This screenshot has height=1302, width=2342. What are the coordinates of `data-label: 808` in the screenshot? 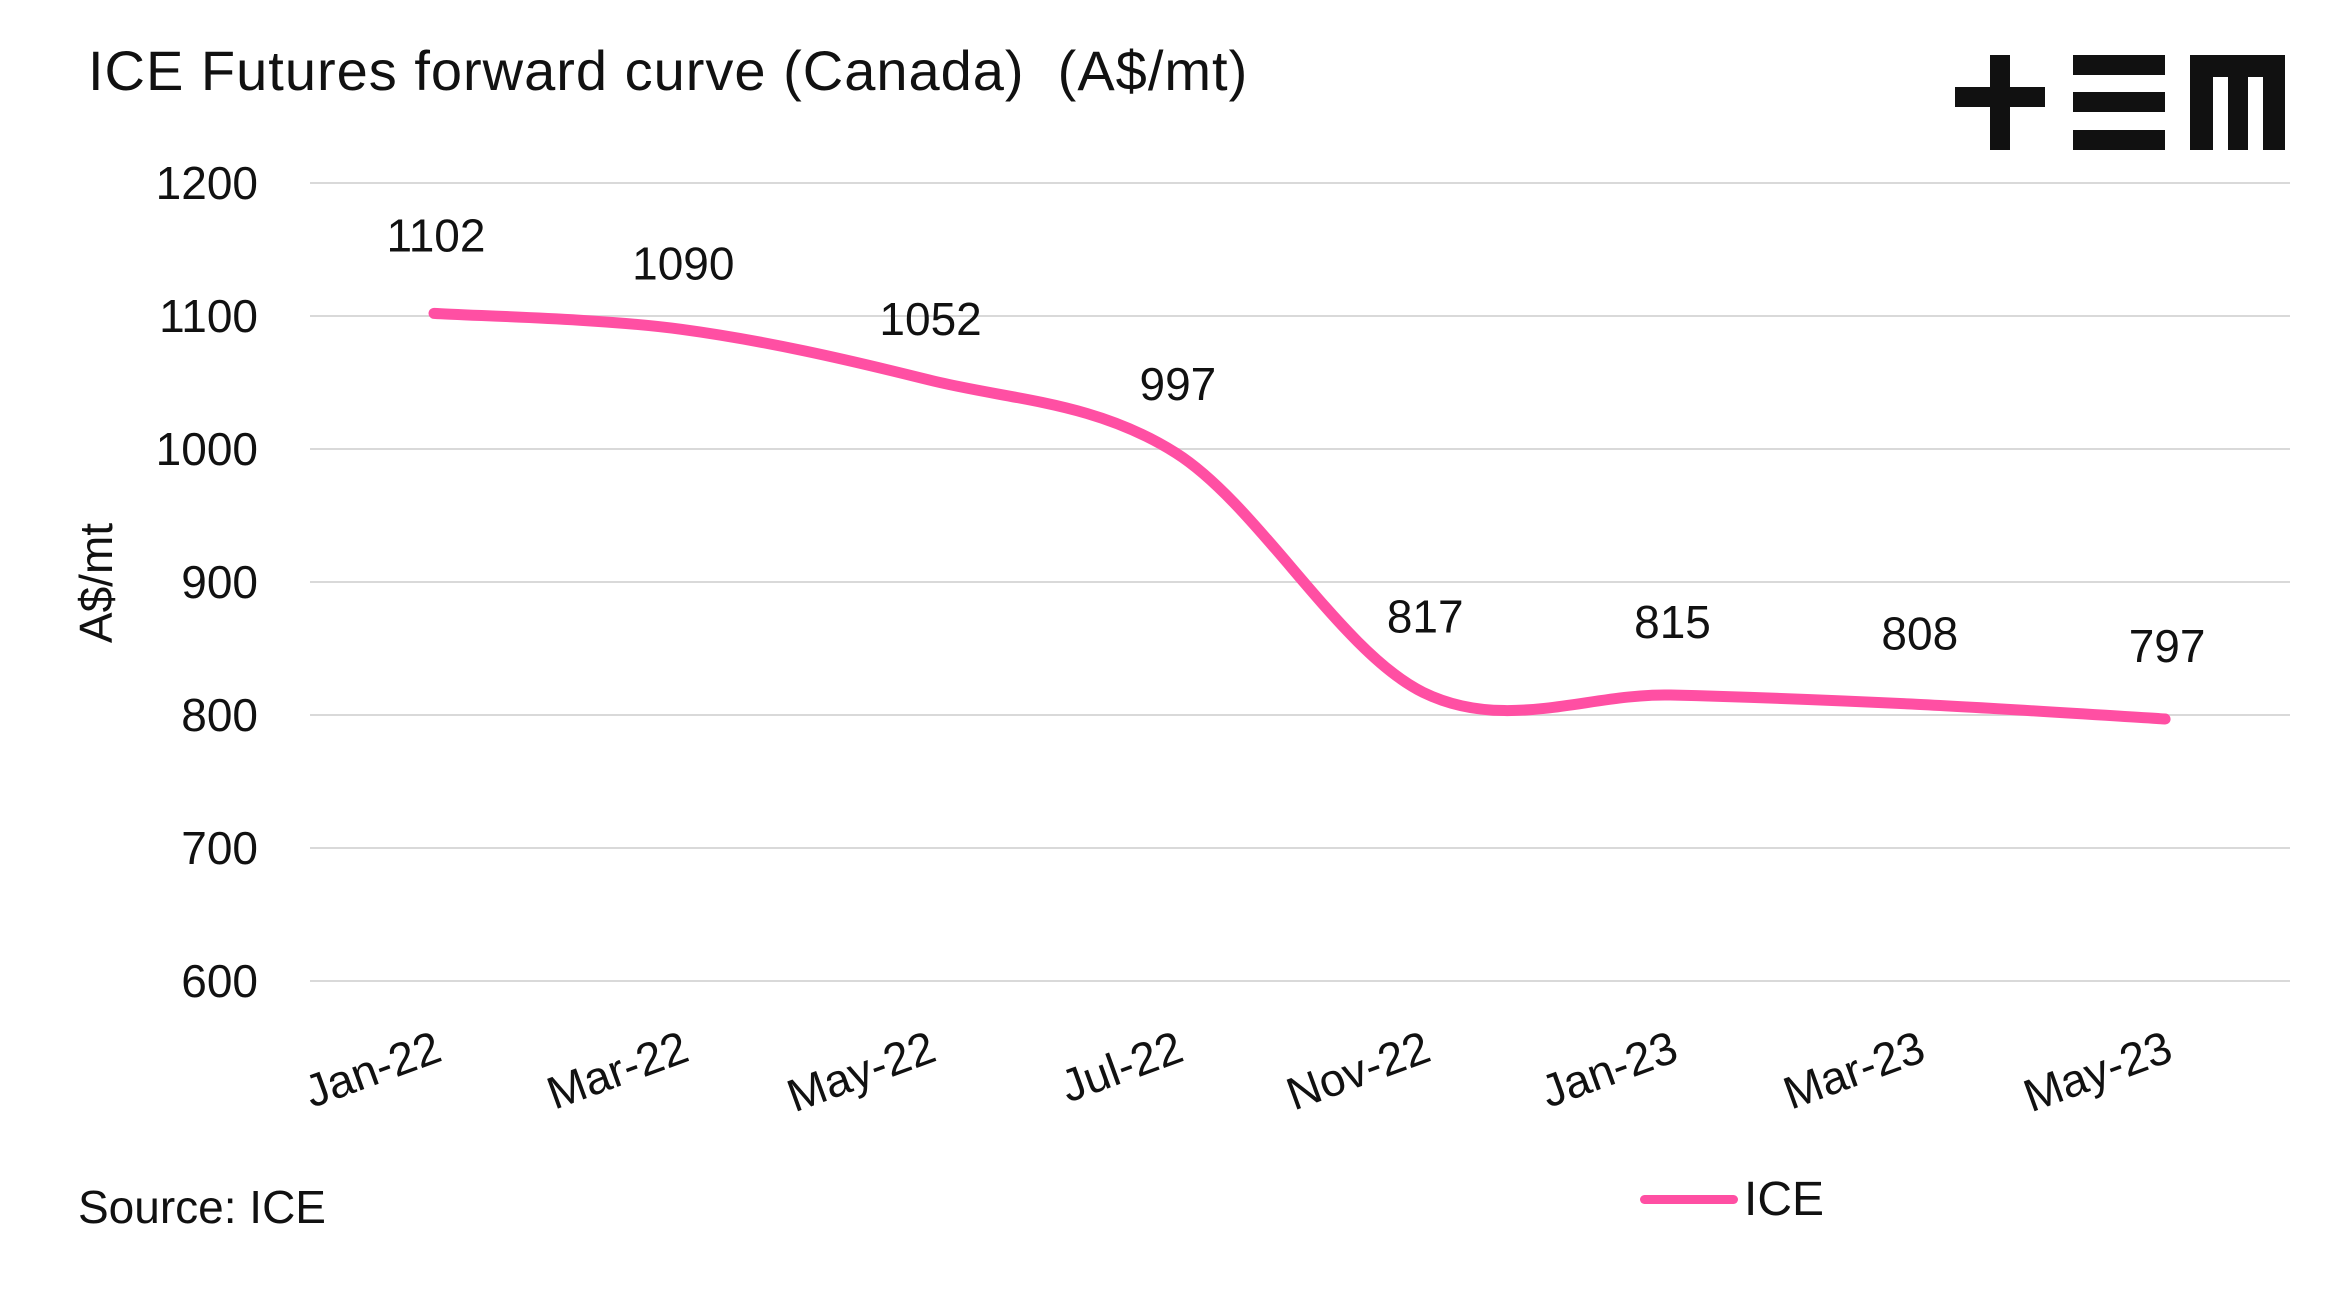 It's located at (1919, 633).